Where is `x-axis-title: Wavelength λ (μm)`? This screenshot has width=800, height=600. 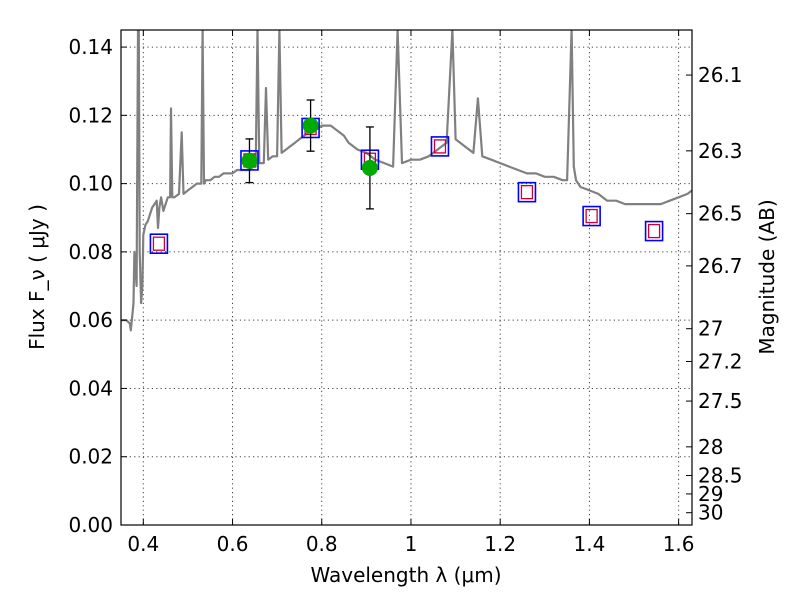 x-axis-title: Wavelength λ (μm) is located at coordinates (405, 575).